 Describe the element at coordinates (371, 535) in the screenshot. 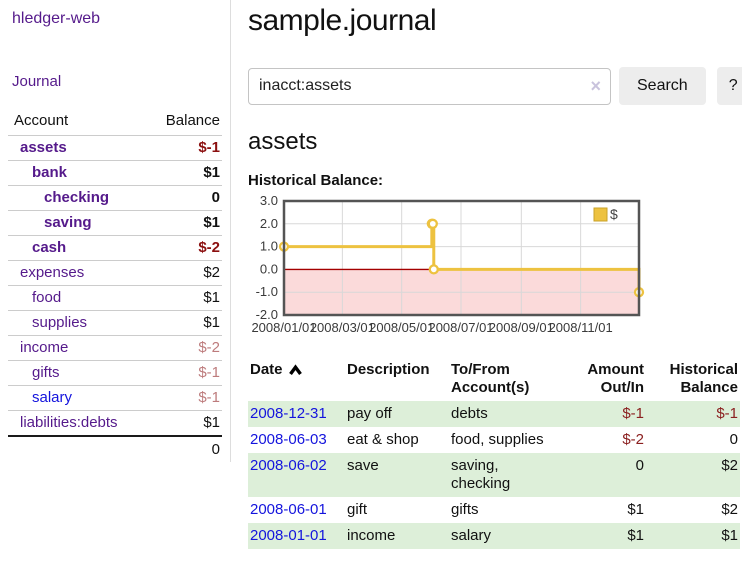

I see `transaction-description: income` at that location.